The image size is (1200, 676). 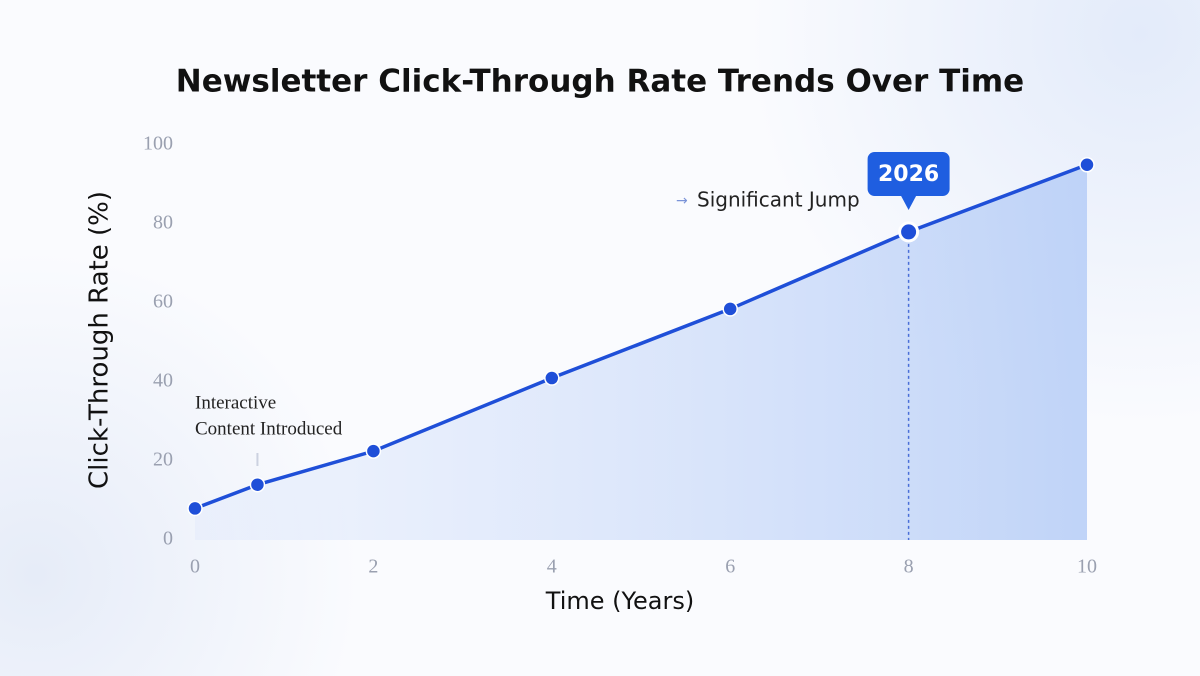 I want to click on y-axis-label: Click-Through Rate (%), so click(x=100, y=340).